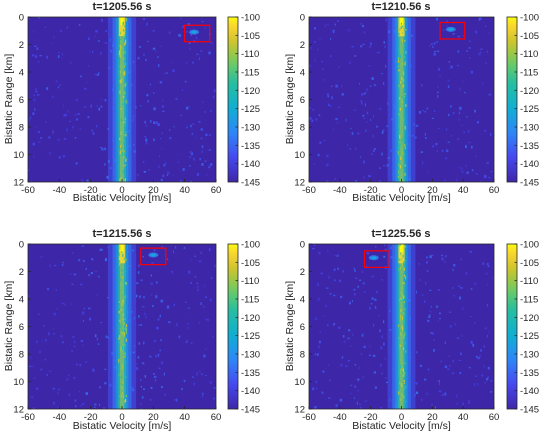 This screenshot has height=445, width=550. I want to click on subplot-title: t=1215.56 s, so click(121, 234).